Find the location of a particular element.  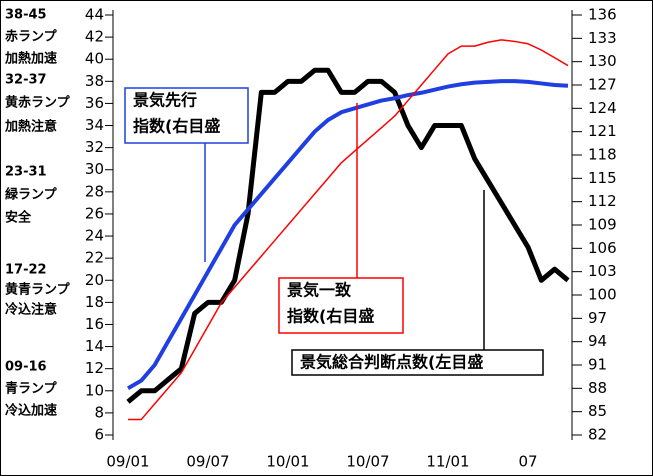

zone-label: 青ランプ is located at coordinates (31, 389).